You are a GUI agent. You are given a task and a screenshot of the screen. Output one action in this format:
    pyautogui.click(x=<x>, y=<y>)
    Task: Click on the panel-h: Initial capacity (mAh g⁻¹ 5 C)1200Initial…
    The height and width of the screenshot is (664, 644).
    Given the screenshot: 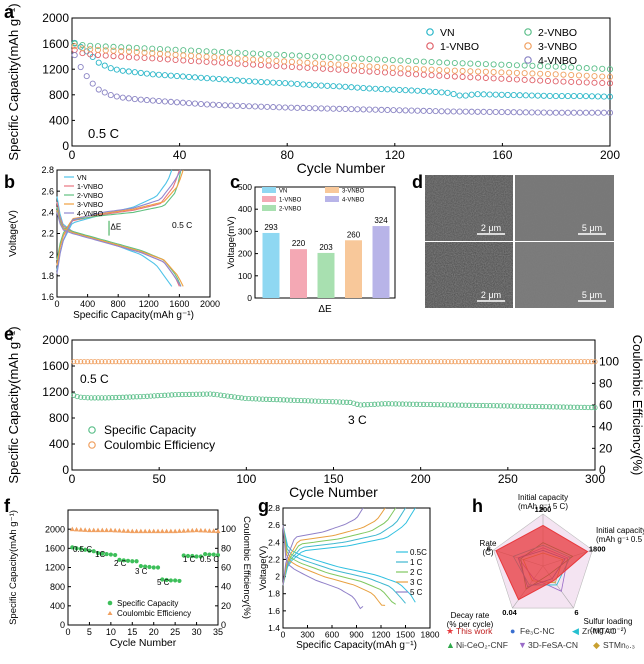 What is the action you would take?
    pyautogui.click(x=545, y=571)
    